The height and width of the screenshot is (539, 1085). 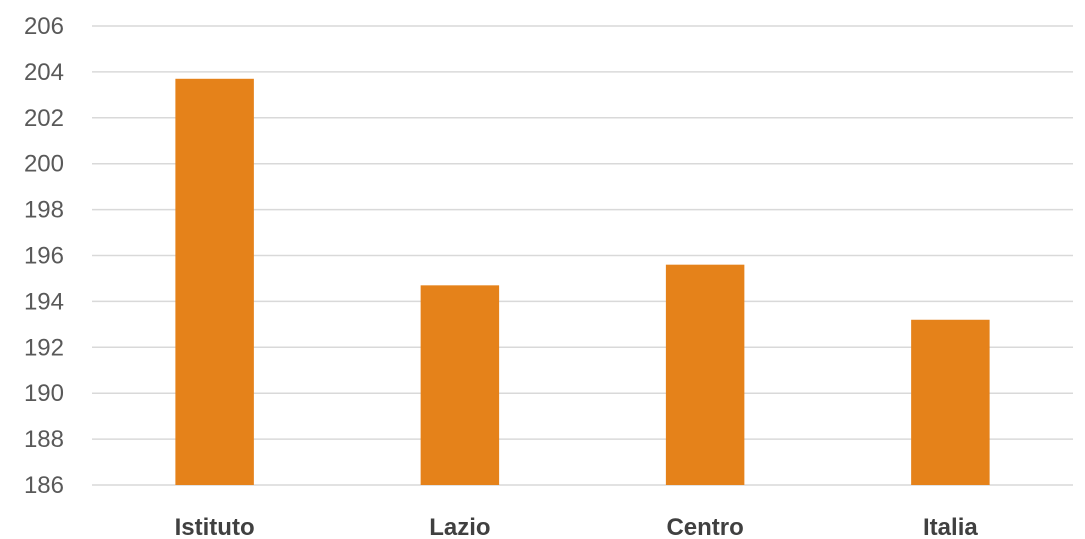 What do you see at coordinates (44, 26) in the screenshot?
I see `y-tick-label: 206` at bounding box center [44, 26].